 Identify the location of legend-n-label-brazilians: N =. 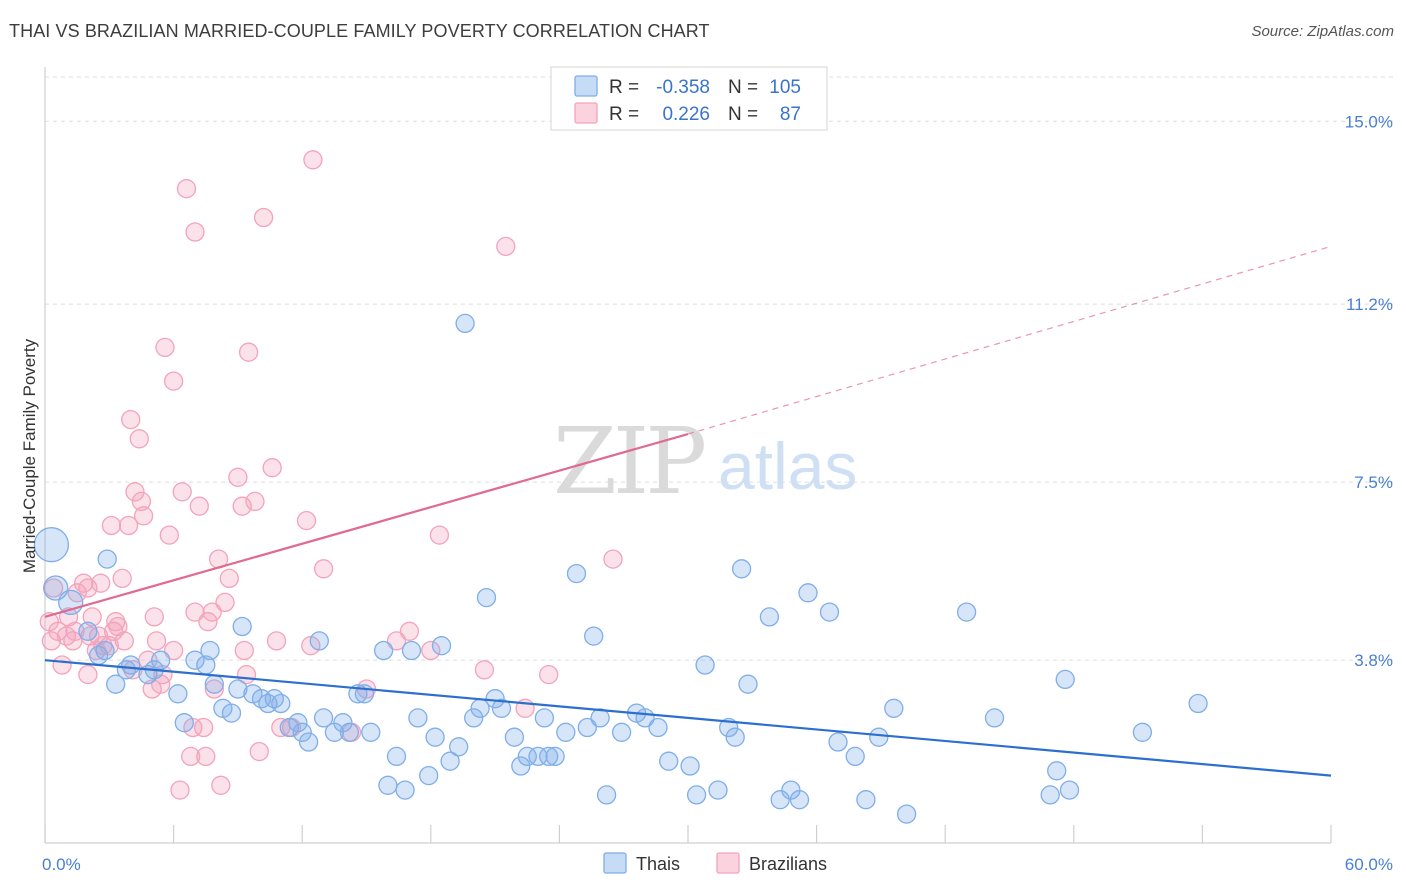
(743, 114).